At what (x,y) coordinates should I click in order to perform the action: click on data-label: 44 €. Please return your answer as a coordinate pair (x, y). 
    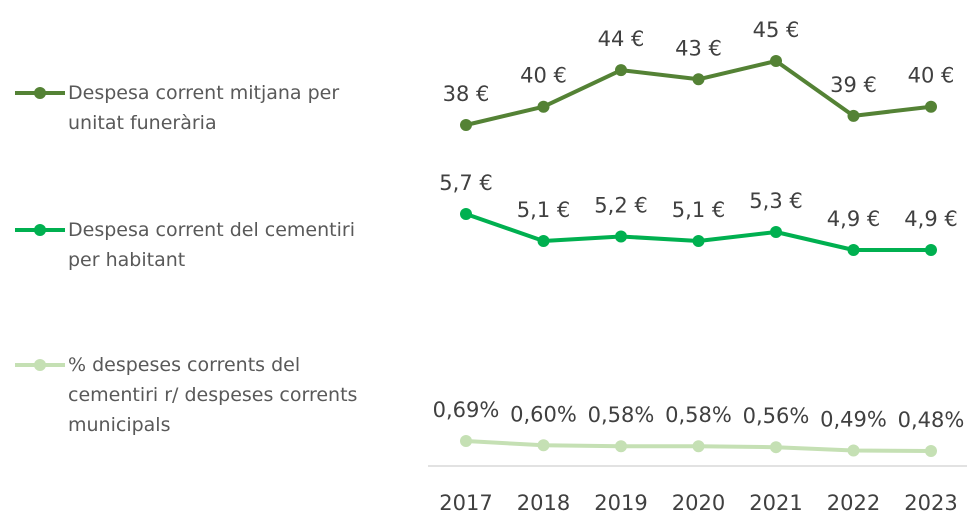
    Looking at the image, I should click on (621, 39).